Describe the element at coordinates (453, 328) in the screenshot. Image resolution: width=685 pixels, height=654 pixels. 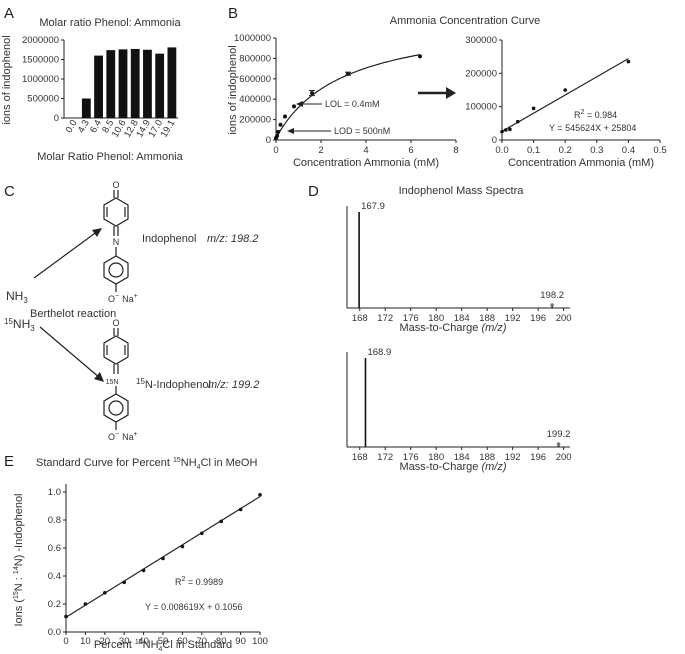
I see `panel-d-top-xlabel: Mass-to-Charge (m/z)` at that location.